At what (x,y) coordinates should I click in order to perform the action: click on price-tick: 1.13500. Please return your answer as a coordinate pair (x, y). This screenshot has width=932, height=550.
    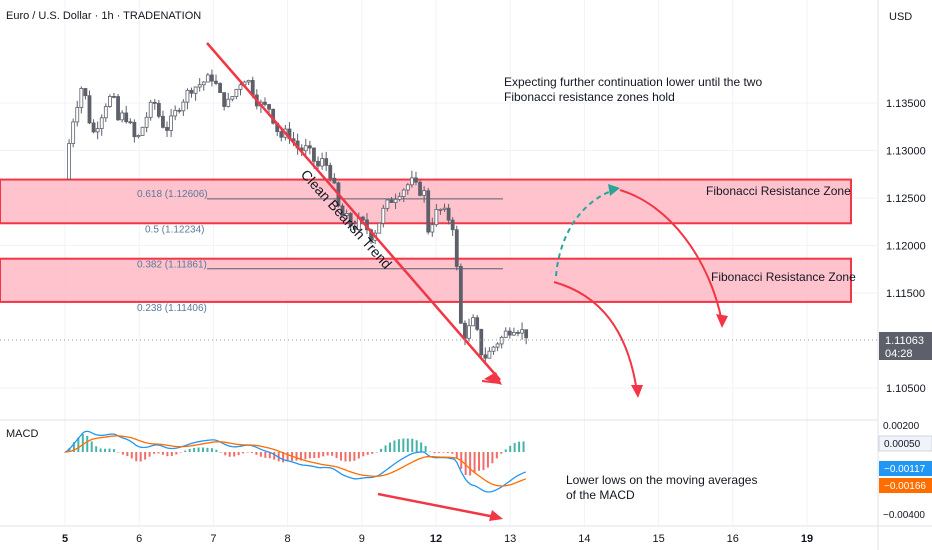
    Looking at the image, I should click on (906, 104).